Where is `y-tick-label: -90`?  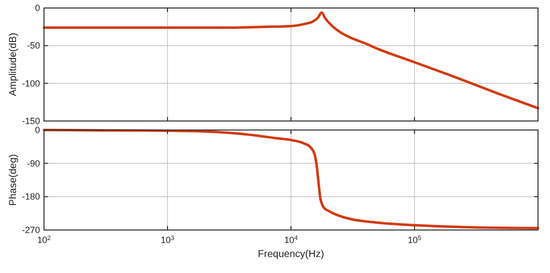
y-tick-label: -90 is located at coordinates (33, 163).